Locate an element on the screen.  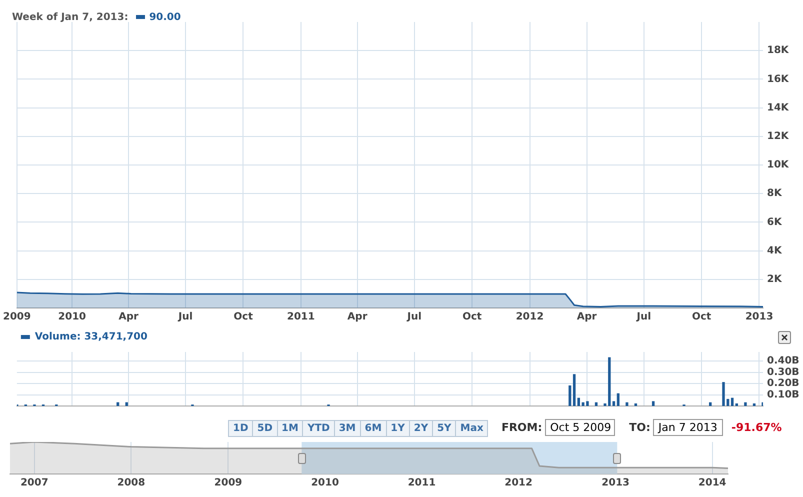
text: 6M is located at coordinates (373, 428).